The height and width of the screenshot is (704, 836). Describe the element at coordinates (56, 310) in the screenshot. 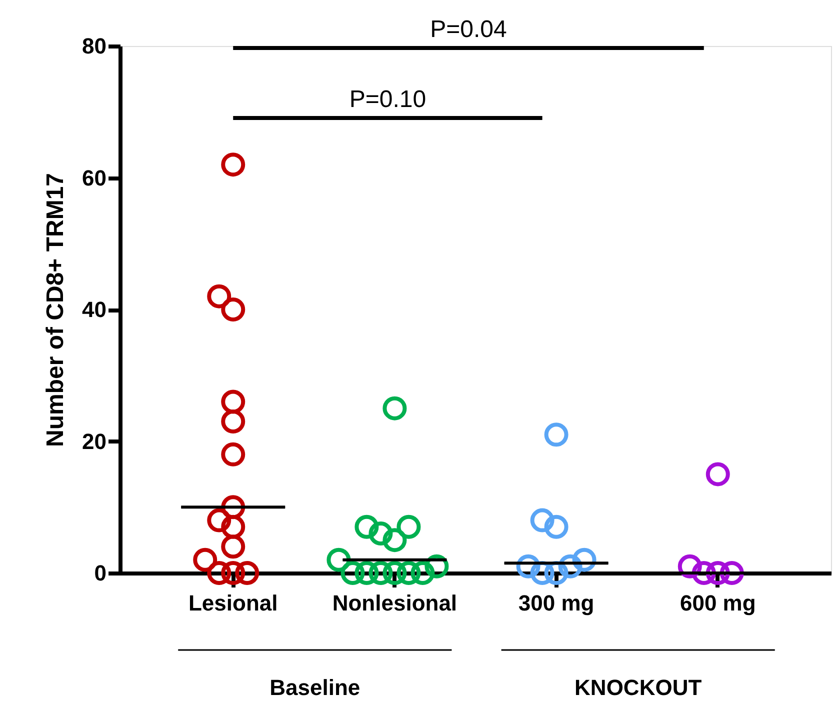

I see `y-axis-title: Number of CD8+ TRM17` at that location.